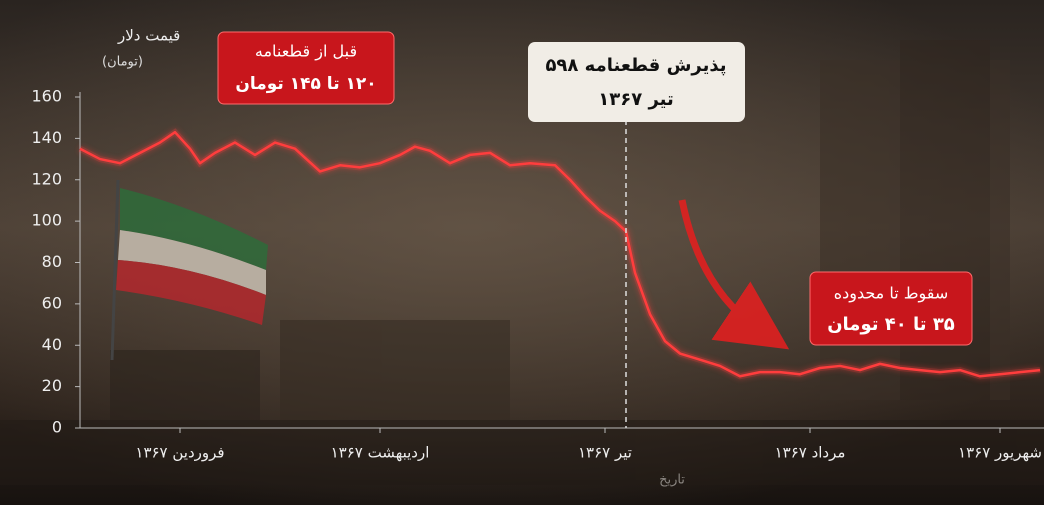 Image resolution: width=1044 pixels, height=505 pixels. I want to click on annotation-text: ۳۵ تا ۴۰ تومان, so click(891, 324).